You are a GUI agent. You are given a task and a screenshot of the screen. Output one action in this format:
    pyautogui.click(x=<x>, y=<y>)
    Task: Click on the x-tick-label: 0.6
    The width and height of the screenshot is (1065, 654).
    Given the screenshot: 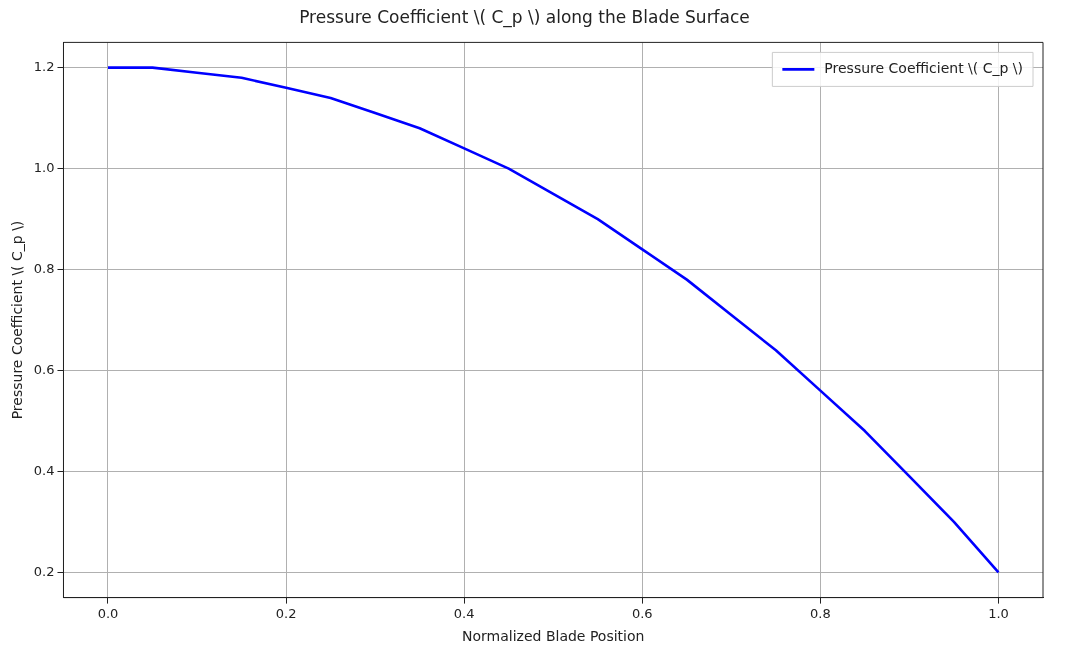 What is the action you would take?
    pyautogui.click(x=642, y=613)
    